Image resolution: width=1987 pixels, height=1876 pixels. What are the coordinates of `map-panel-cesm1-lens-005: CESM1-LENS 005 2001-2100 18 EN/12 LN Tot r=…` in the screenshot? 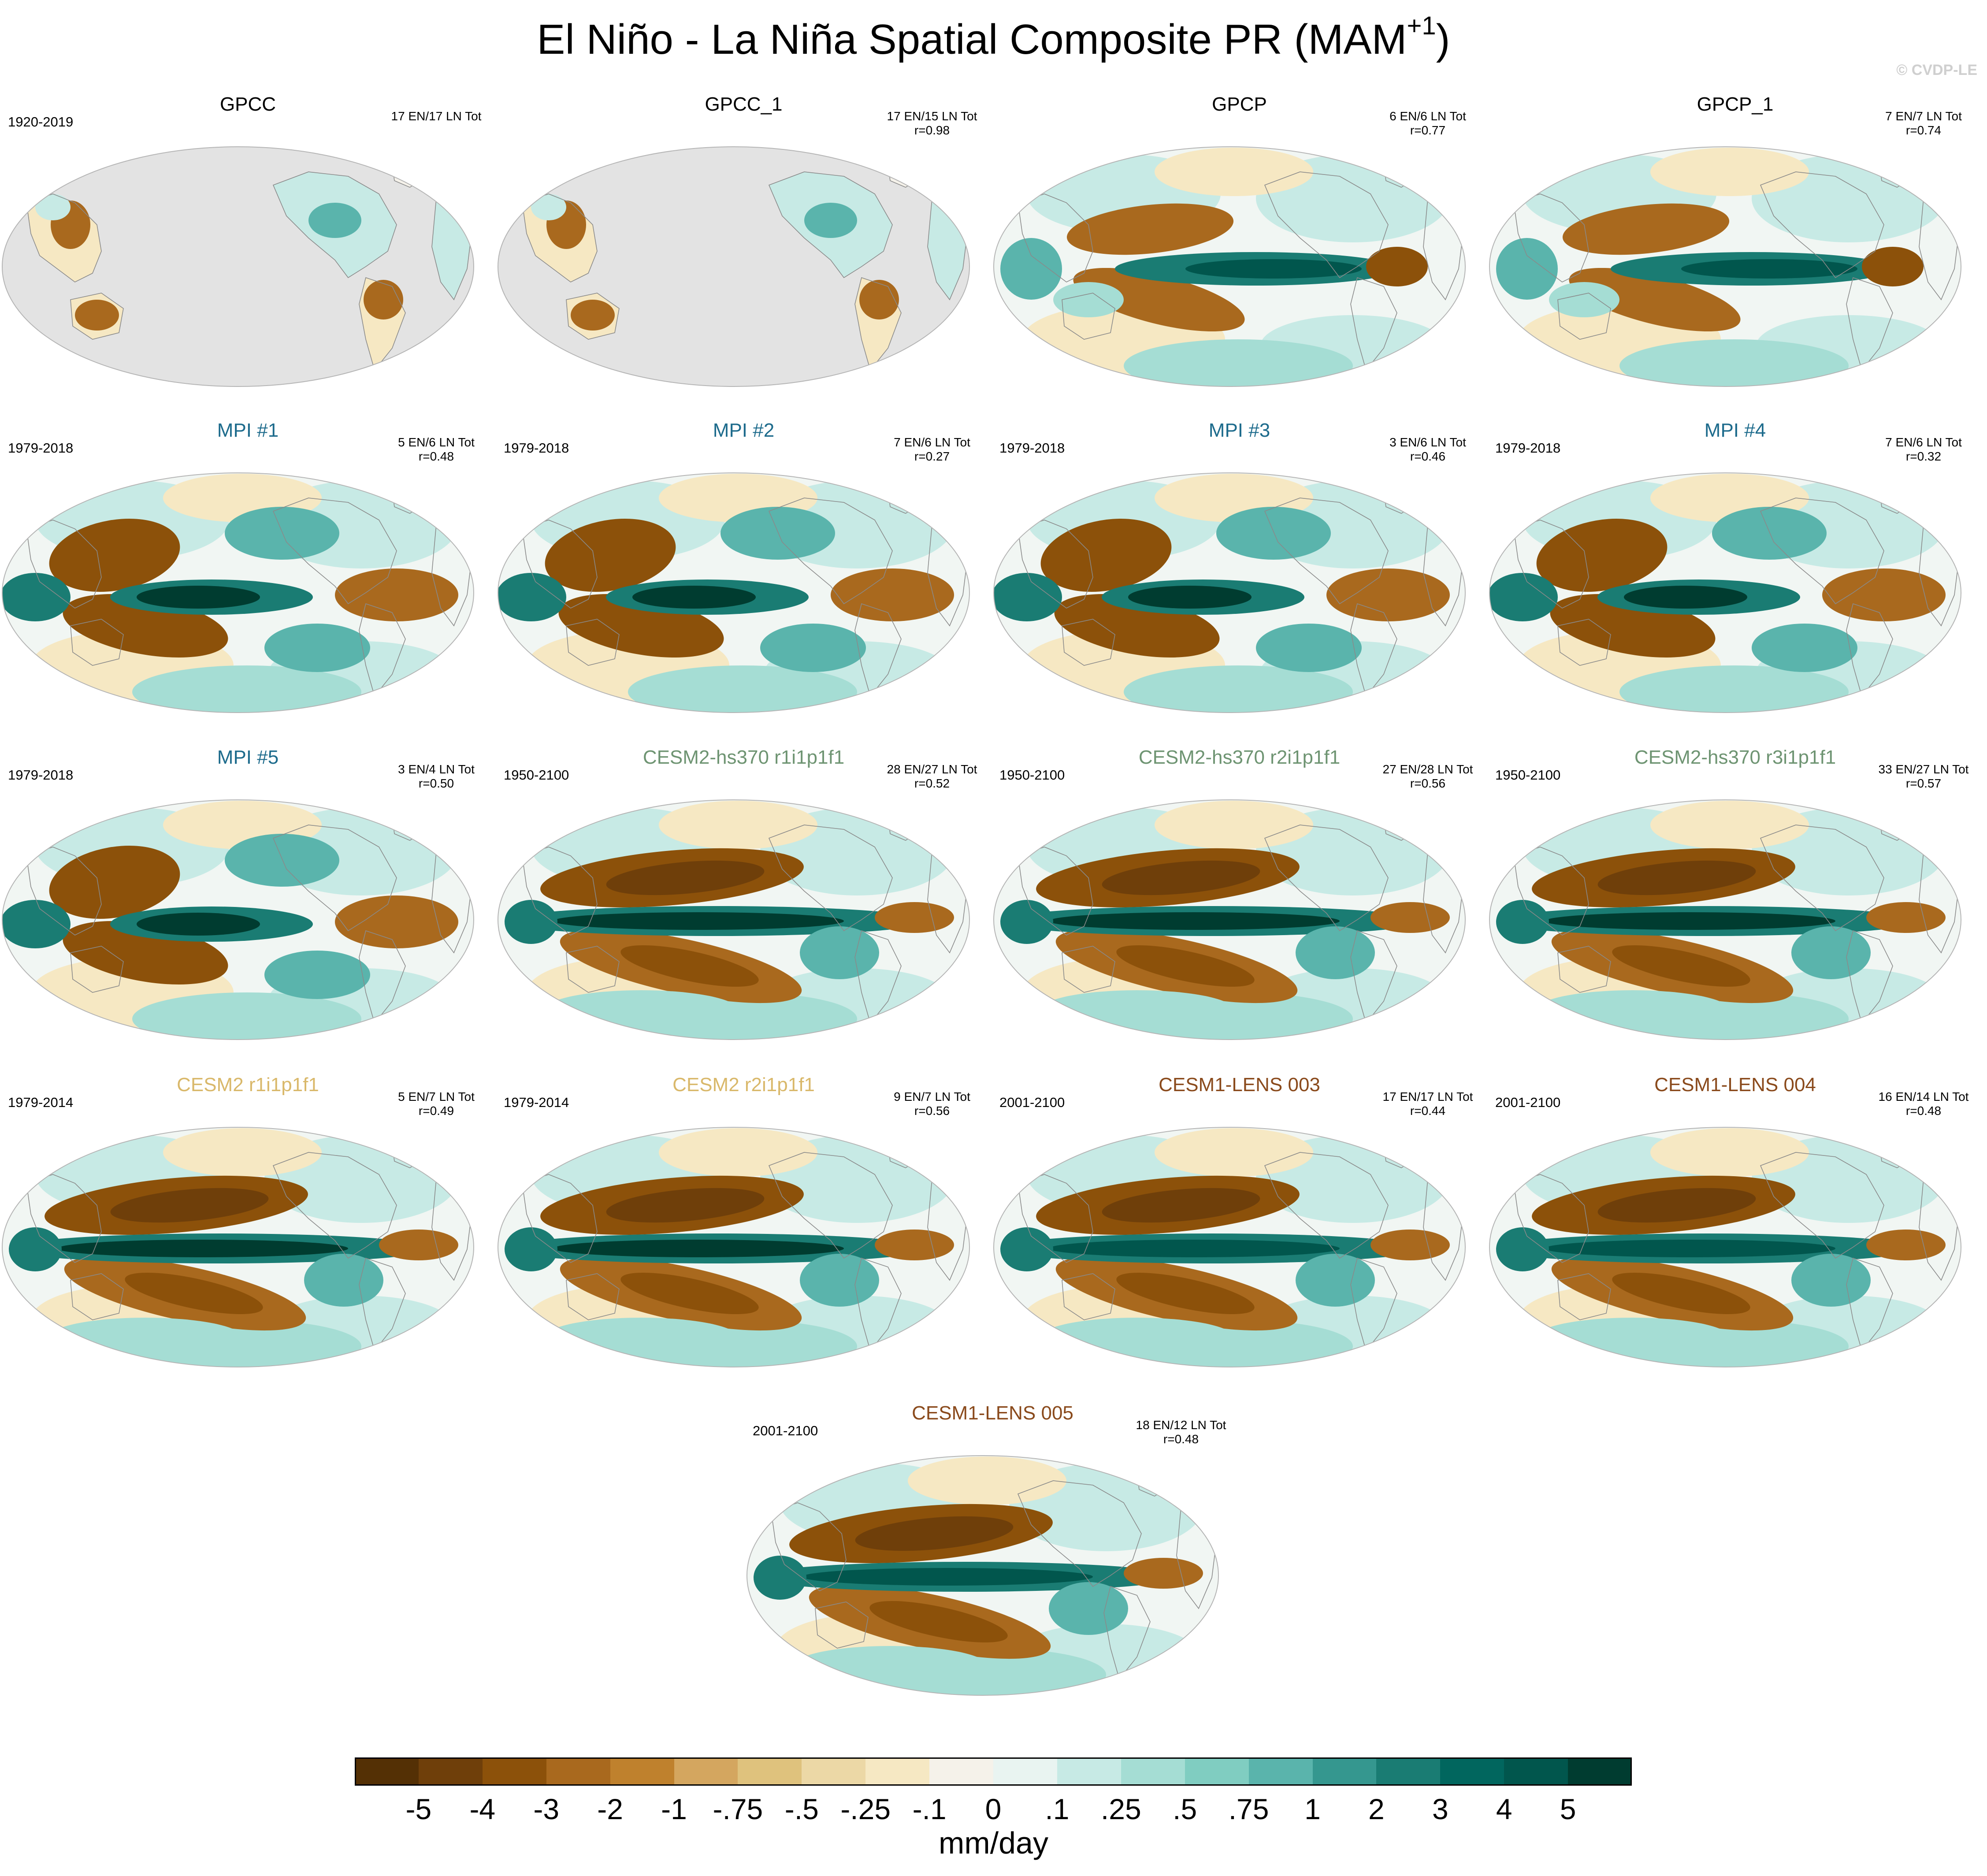 It's located at (992, 1560).